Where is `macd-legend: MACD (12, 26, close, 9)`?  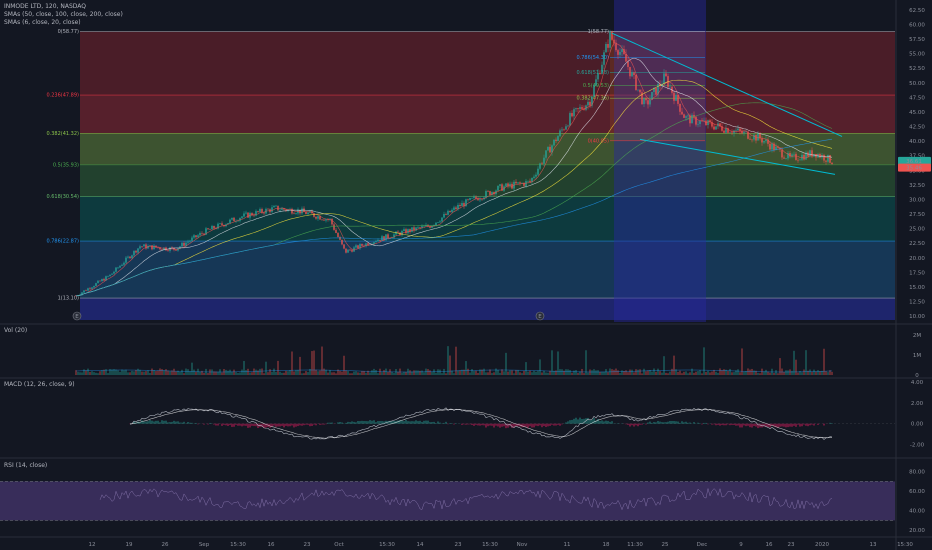 macd-legend: MACD (12, 26, close, 9) is located at coordinates (39, 384).